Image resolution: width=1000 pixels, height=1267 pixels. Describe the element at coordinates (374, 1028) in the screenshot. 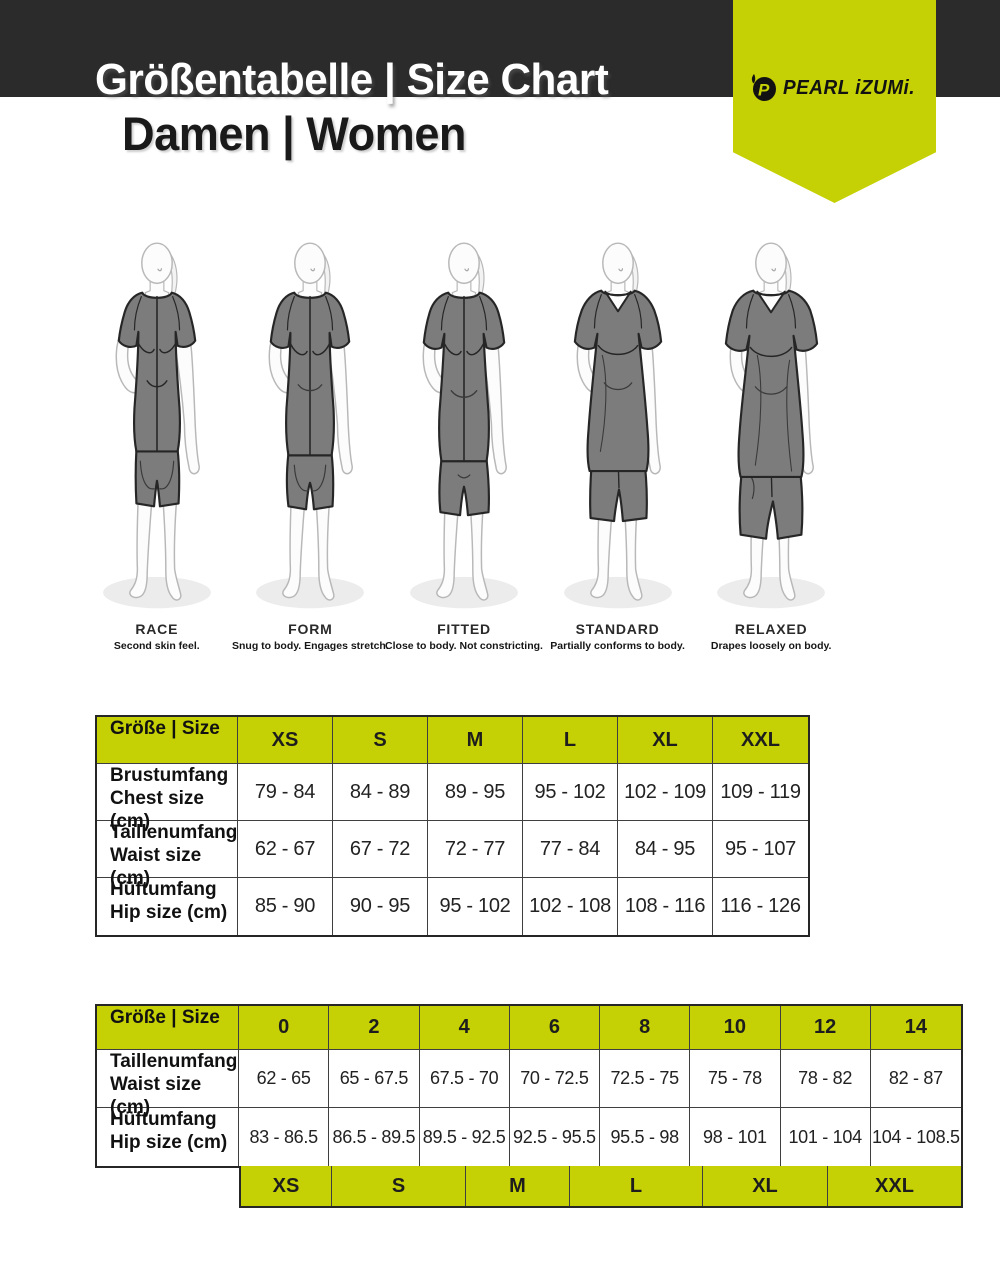

I see `size-column-header: 2` at that location.